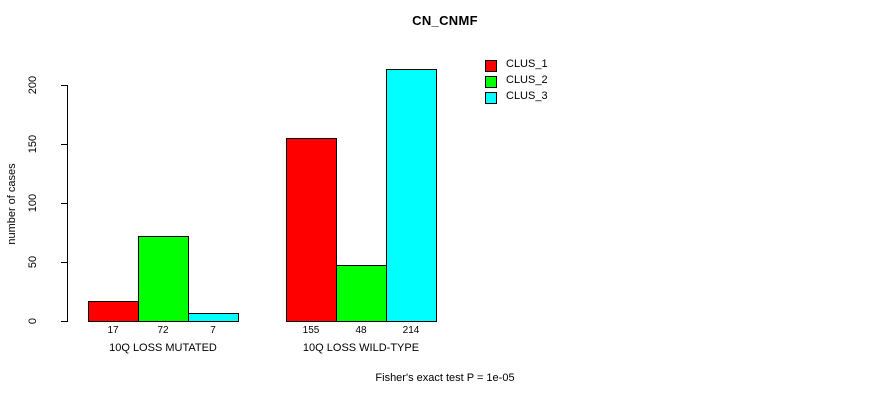  Describe the element at coordinates (213, 330) in the screenshot. I see `bar-count-group1-clus3: 7` at that location.